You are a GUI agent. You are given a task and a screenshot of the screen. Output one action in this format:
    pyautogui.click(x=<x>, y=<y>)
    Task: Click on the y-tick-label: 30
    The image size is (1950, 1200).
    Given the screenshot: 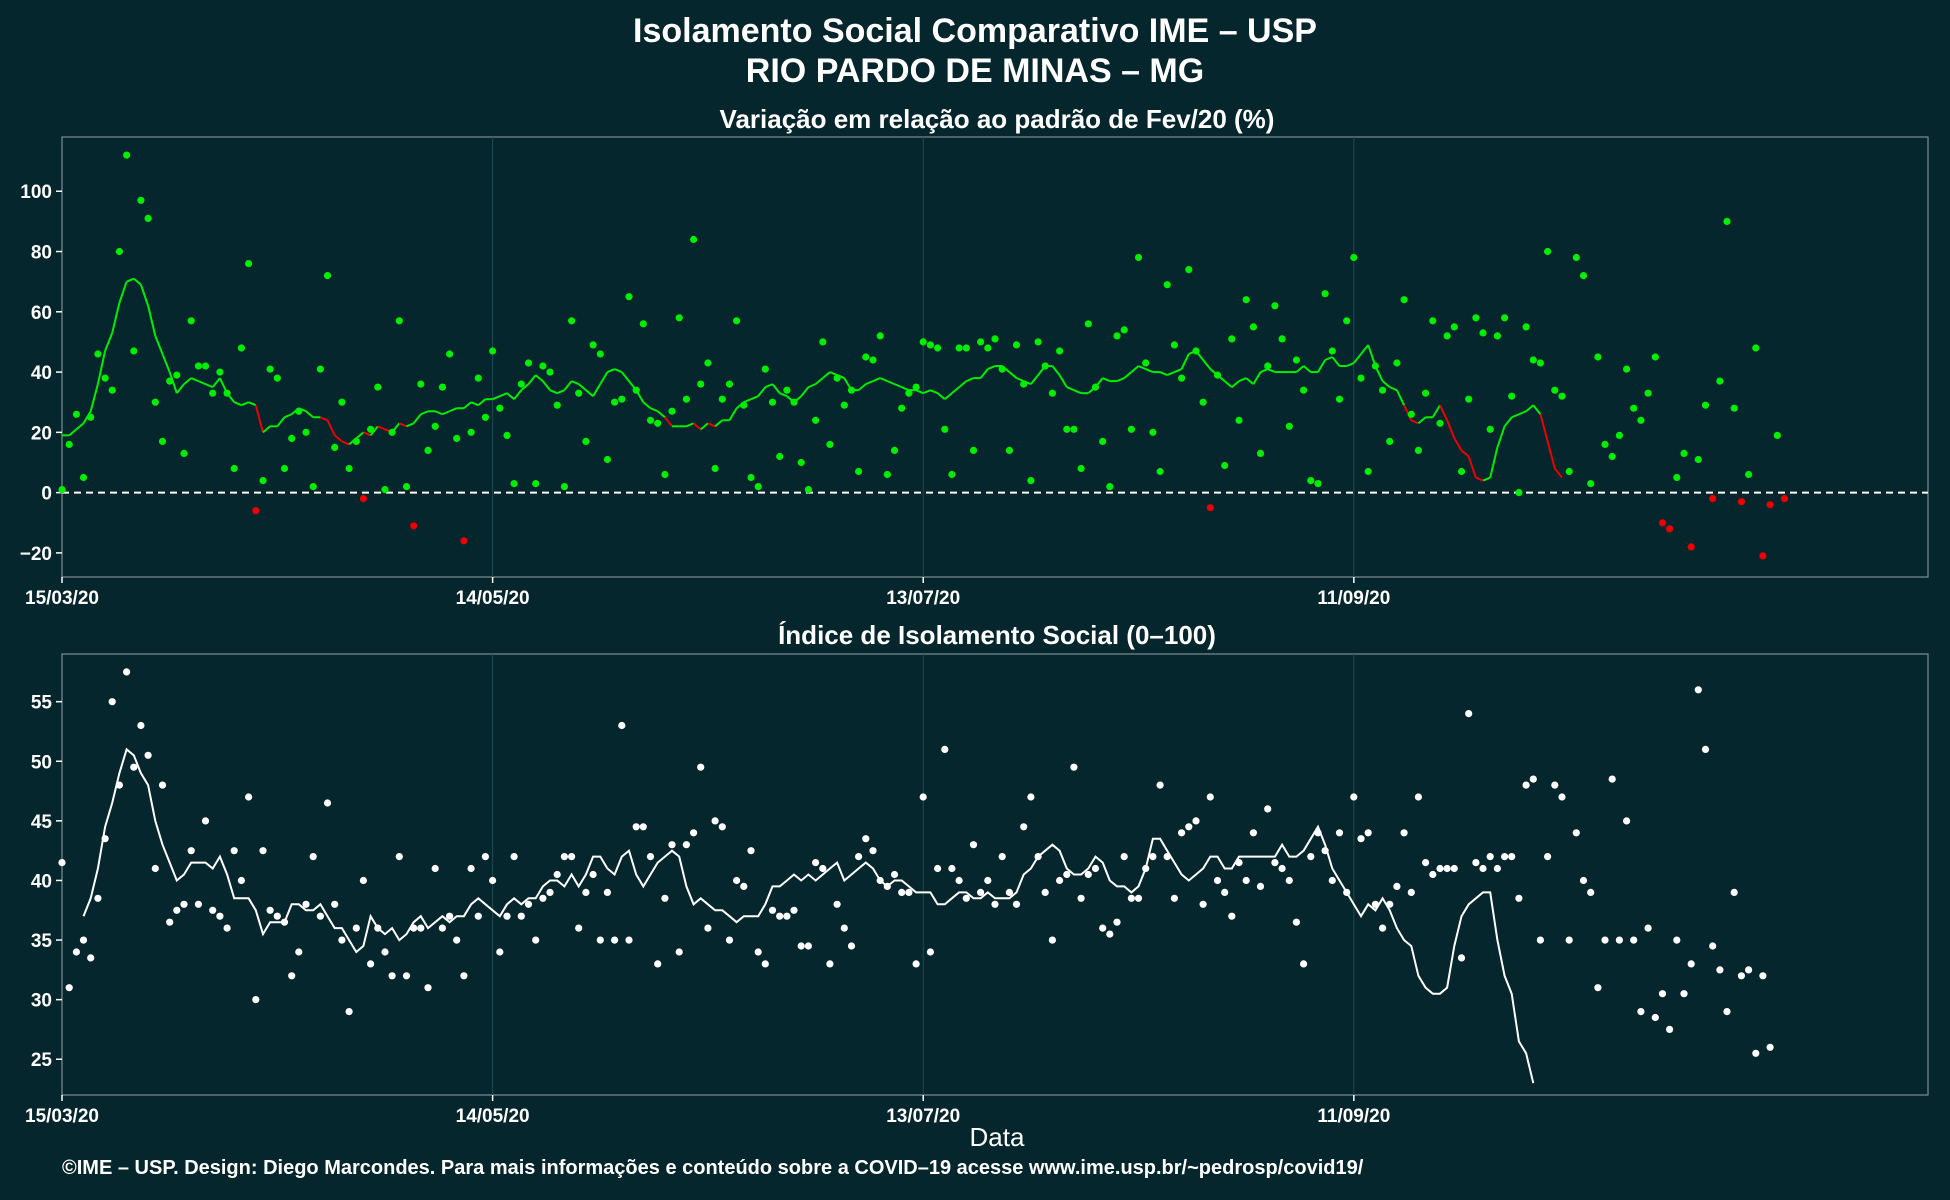 What is the action you would take?
    pyautogui.click(x=41, y=1001)
    